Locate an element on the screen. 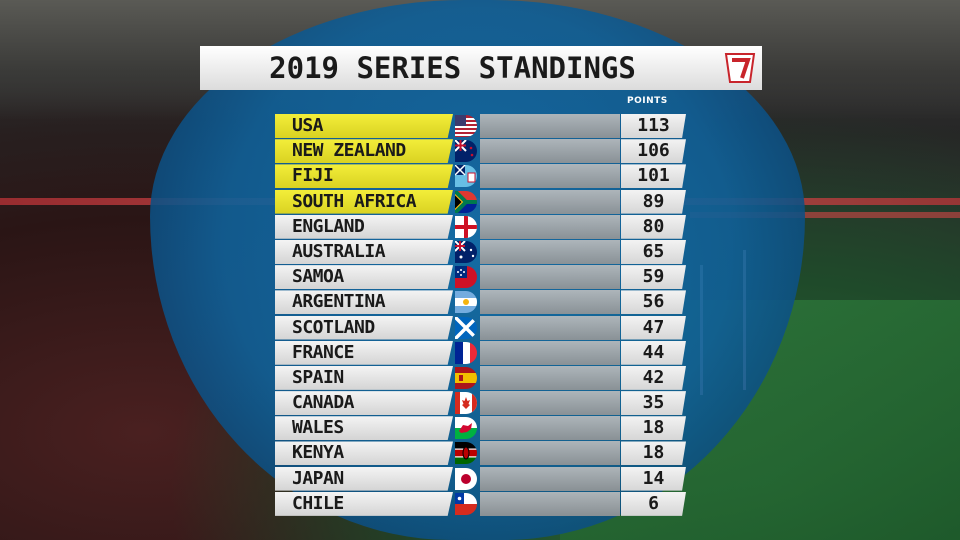  standings-row: AUSTRALIA 65 is located at coordinates (480, 251).